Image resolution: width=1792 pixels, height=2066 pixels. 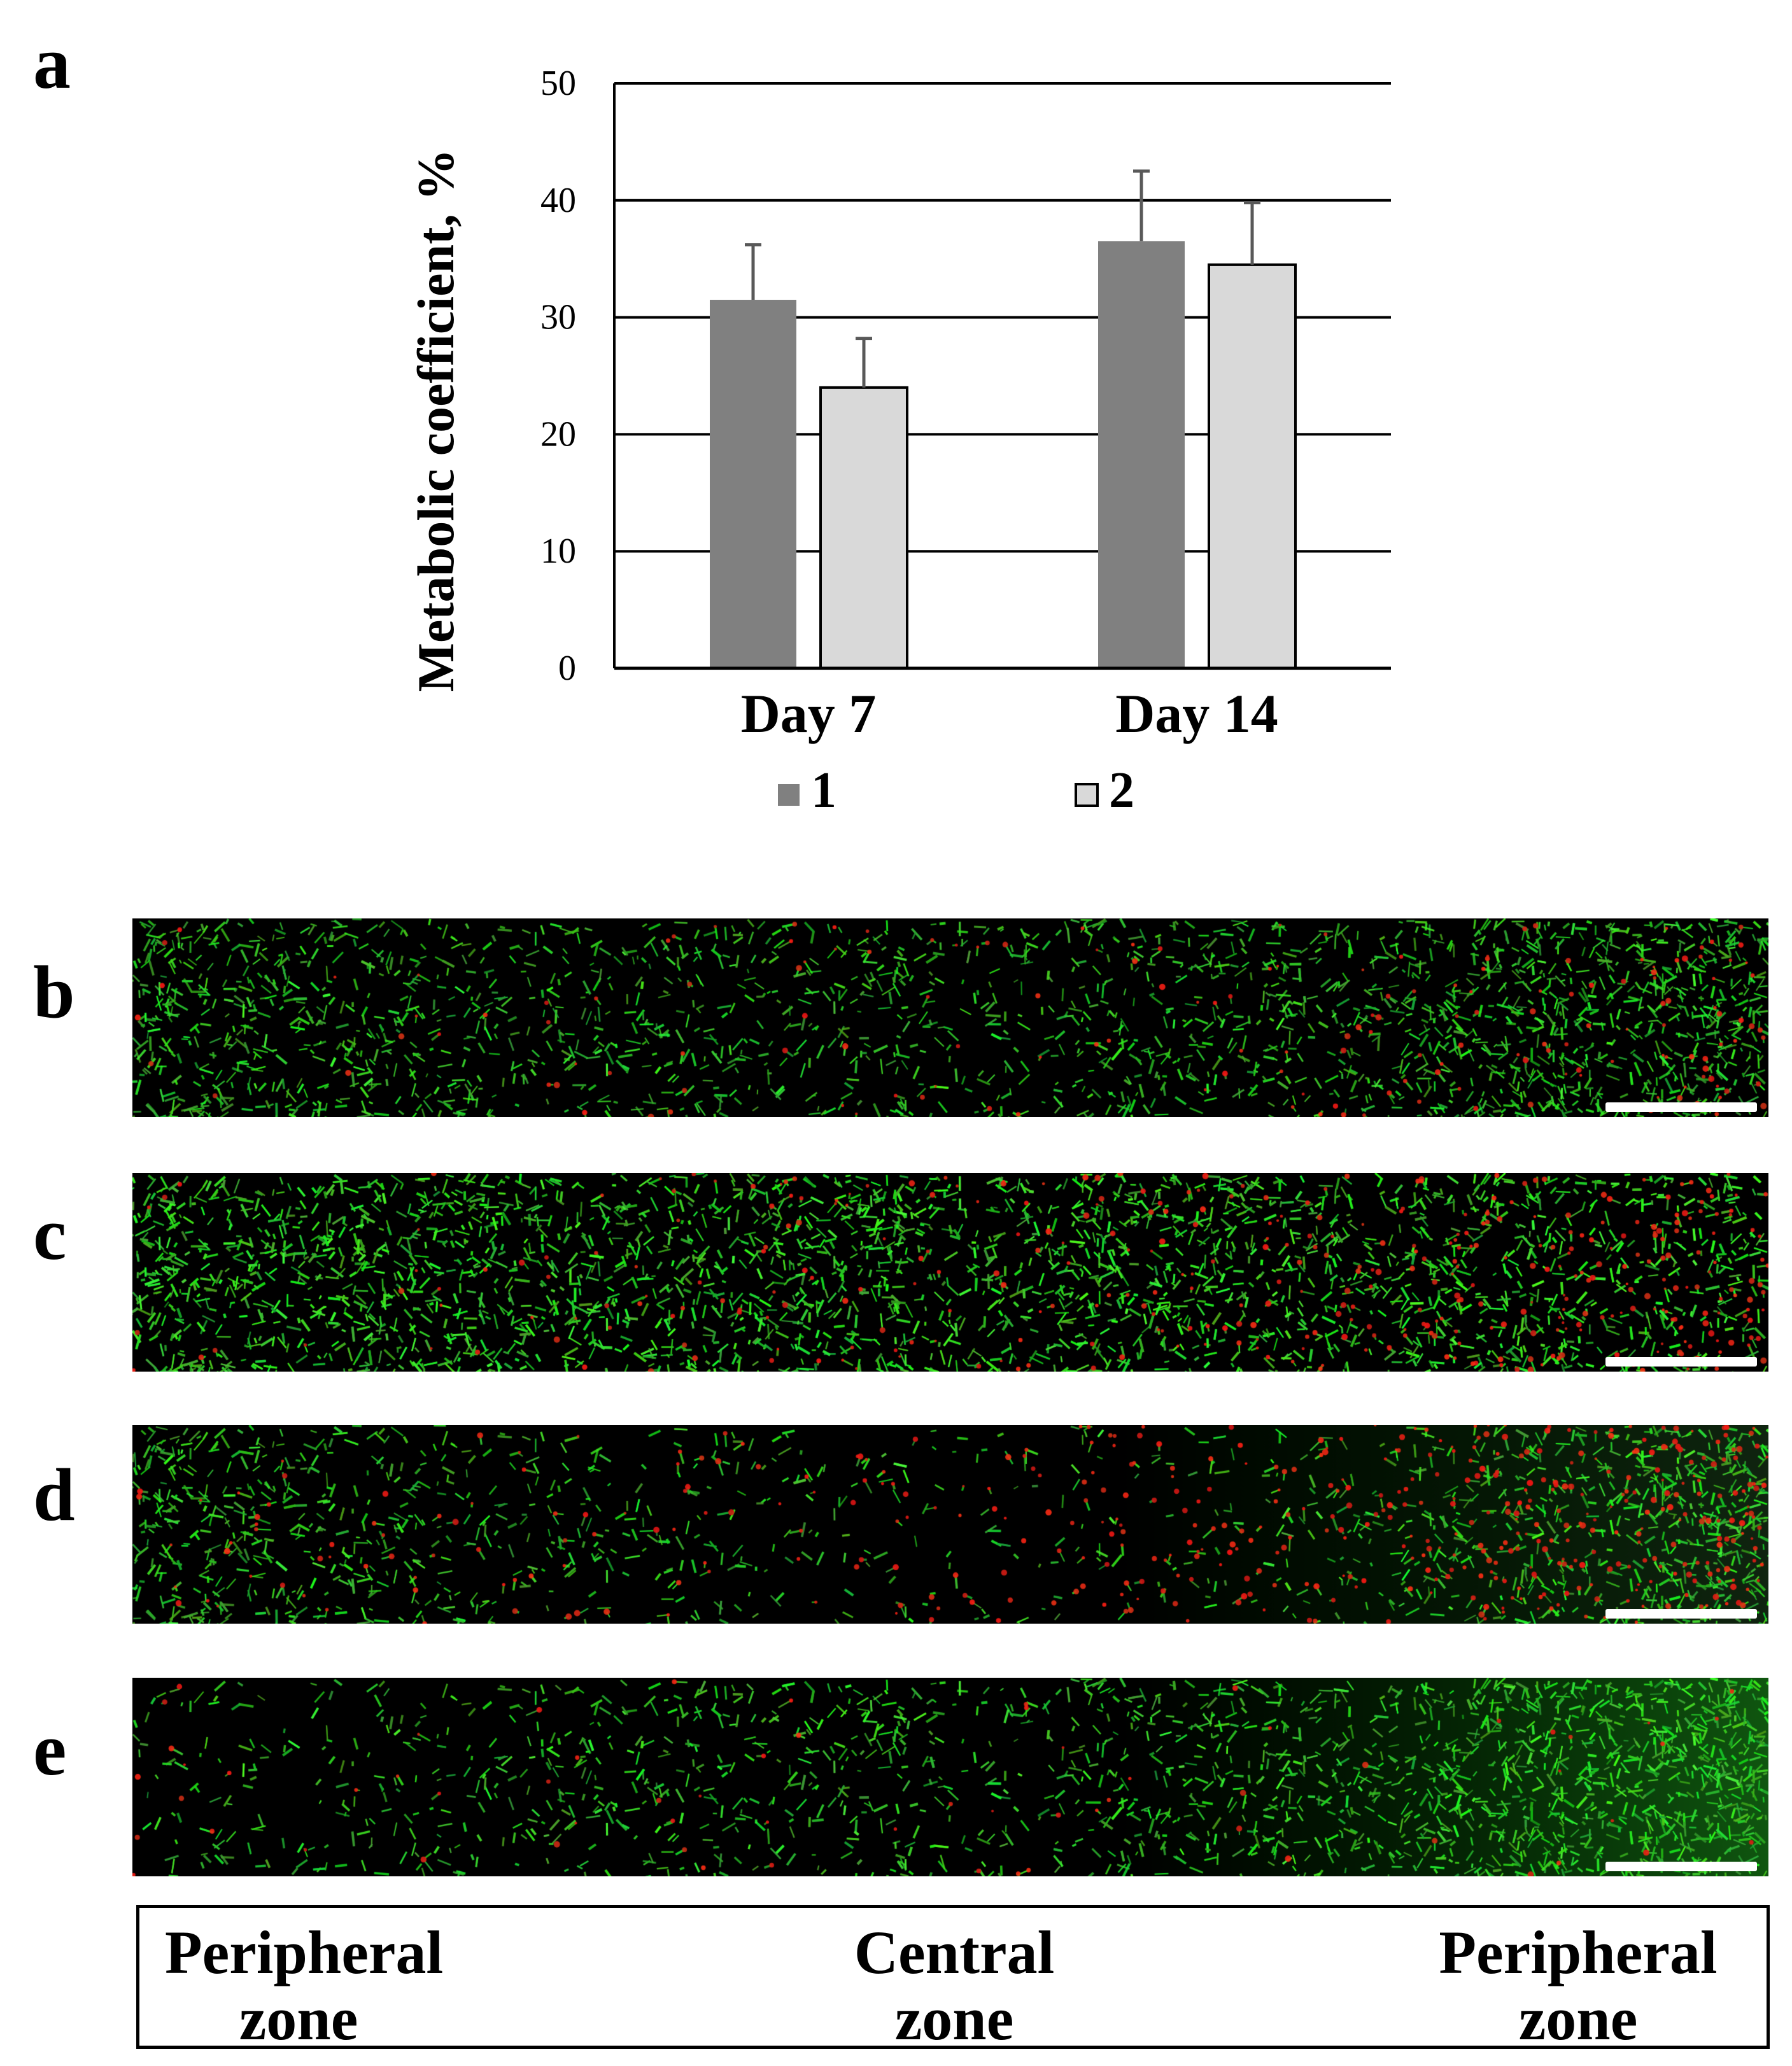 I want to click on legend-label-2: 2, so click(x=1121, y=790).